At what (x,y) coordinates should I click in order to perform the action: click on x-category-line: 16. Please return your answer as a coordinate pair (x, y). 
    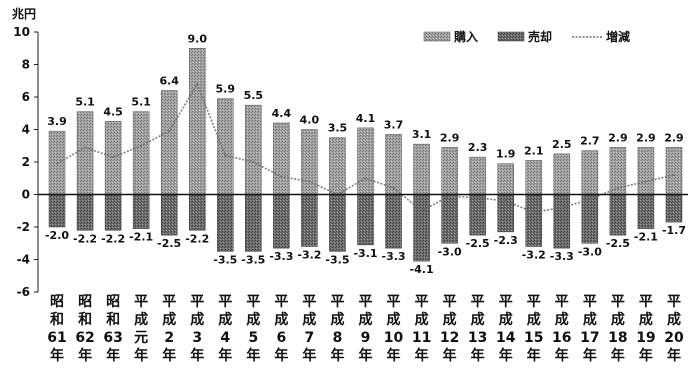
    Looking at the image, I should click on (561, 338).